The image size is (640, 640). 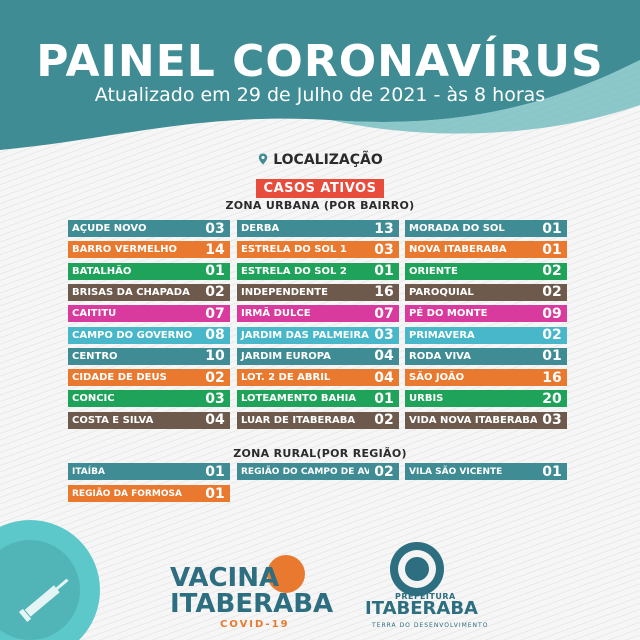 What do you see at coordinates (294, 250) in the screenshot?
I see `bairro-name: ESTRELA DO SOL 1` at bounding box center [294, 250].